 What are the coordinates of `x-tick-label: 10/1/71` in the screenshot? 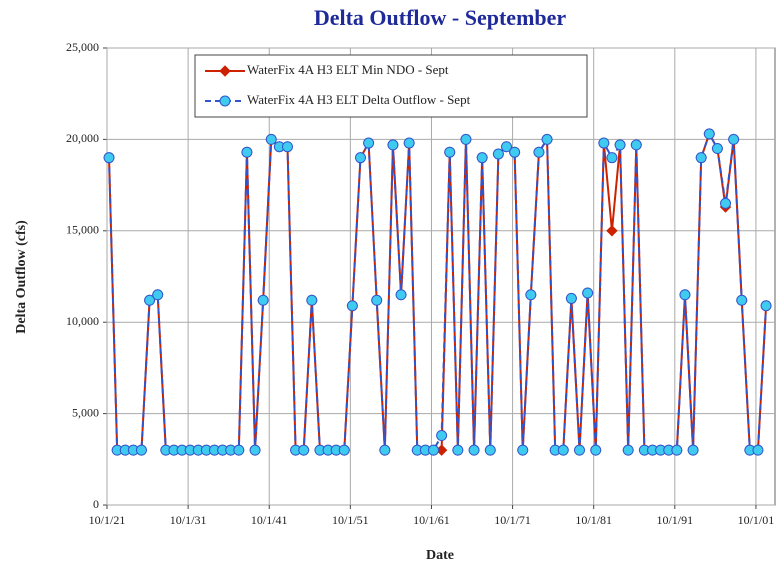 It's located at (512, 520).